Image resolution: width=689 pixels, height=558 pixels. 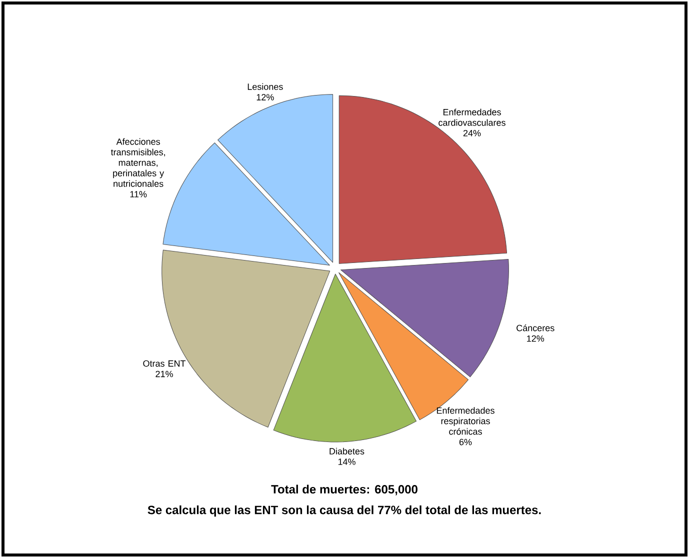 What do you see at coordinates (347, 451) in the screenshot?
I see `slice-label: Diabetes` at bounding box center [347, 451].